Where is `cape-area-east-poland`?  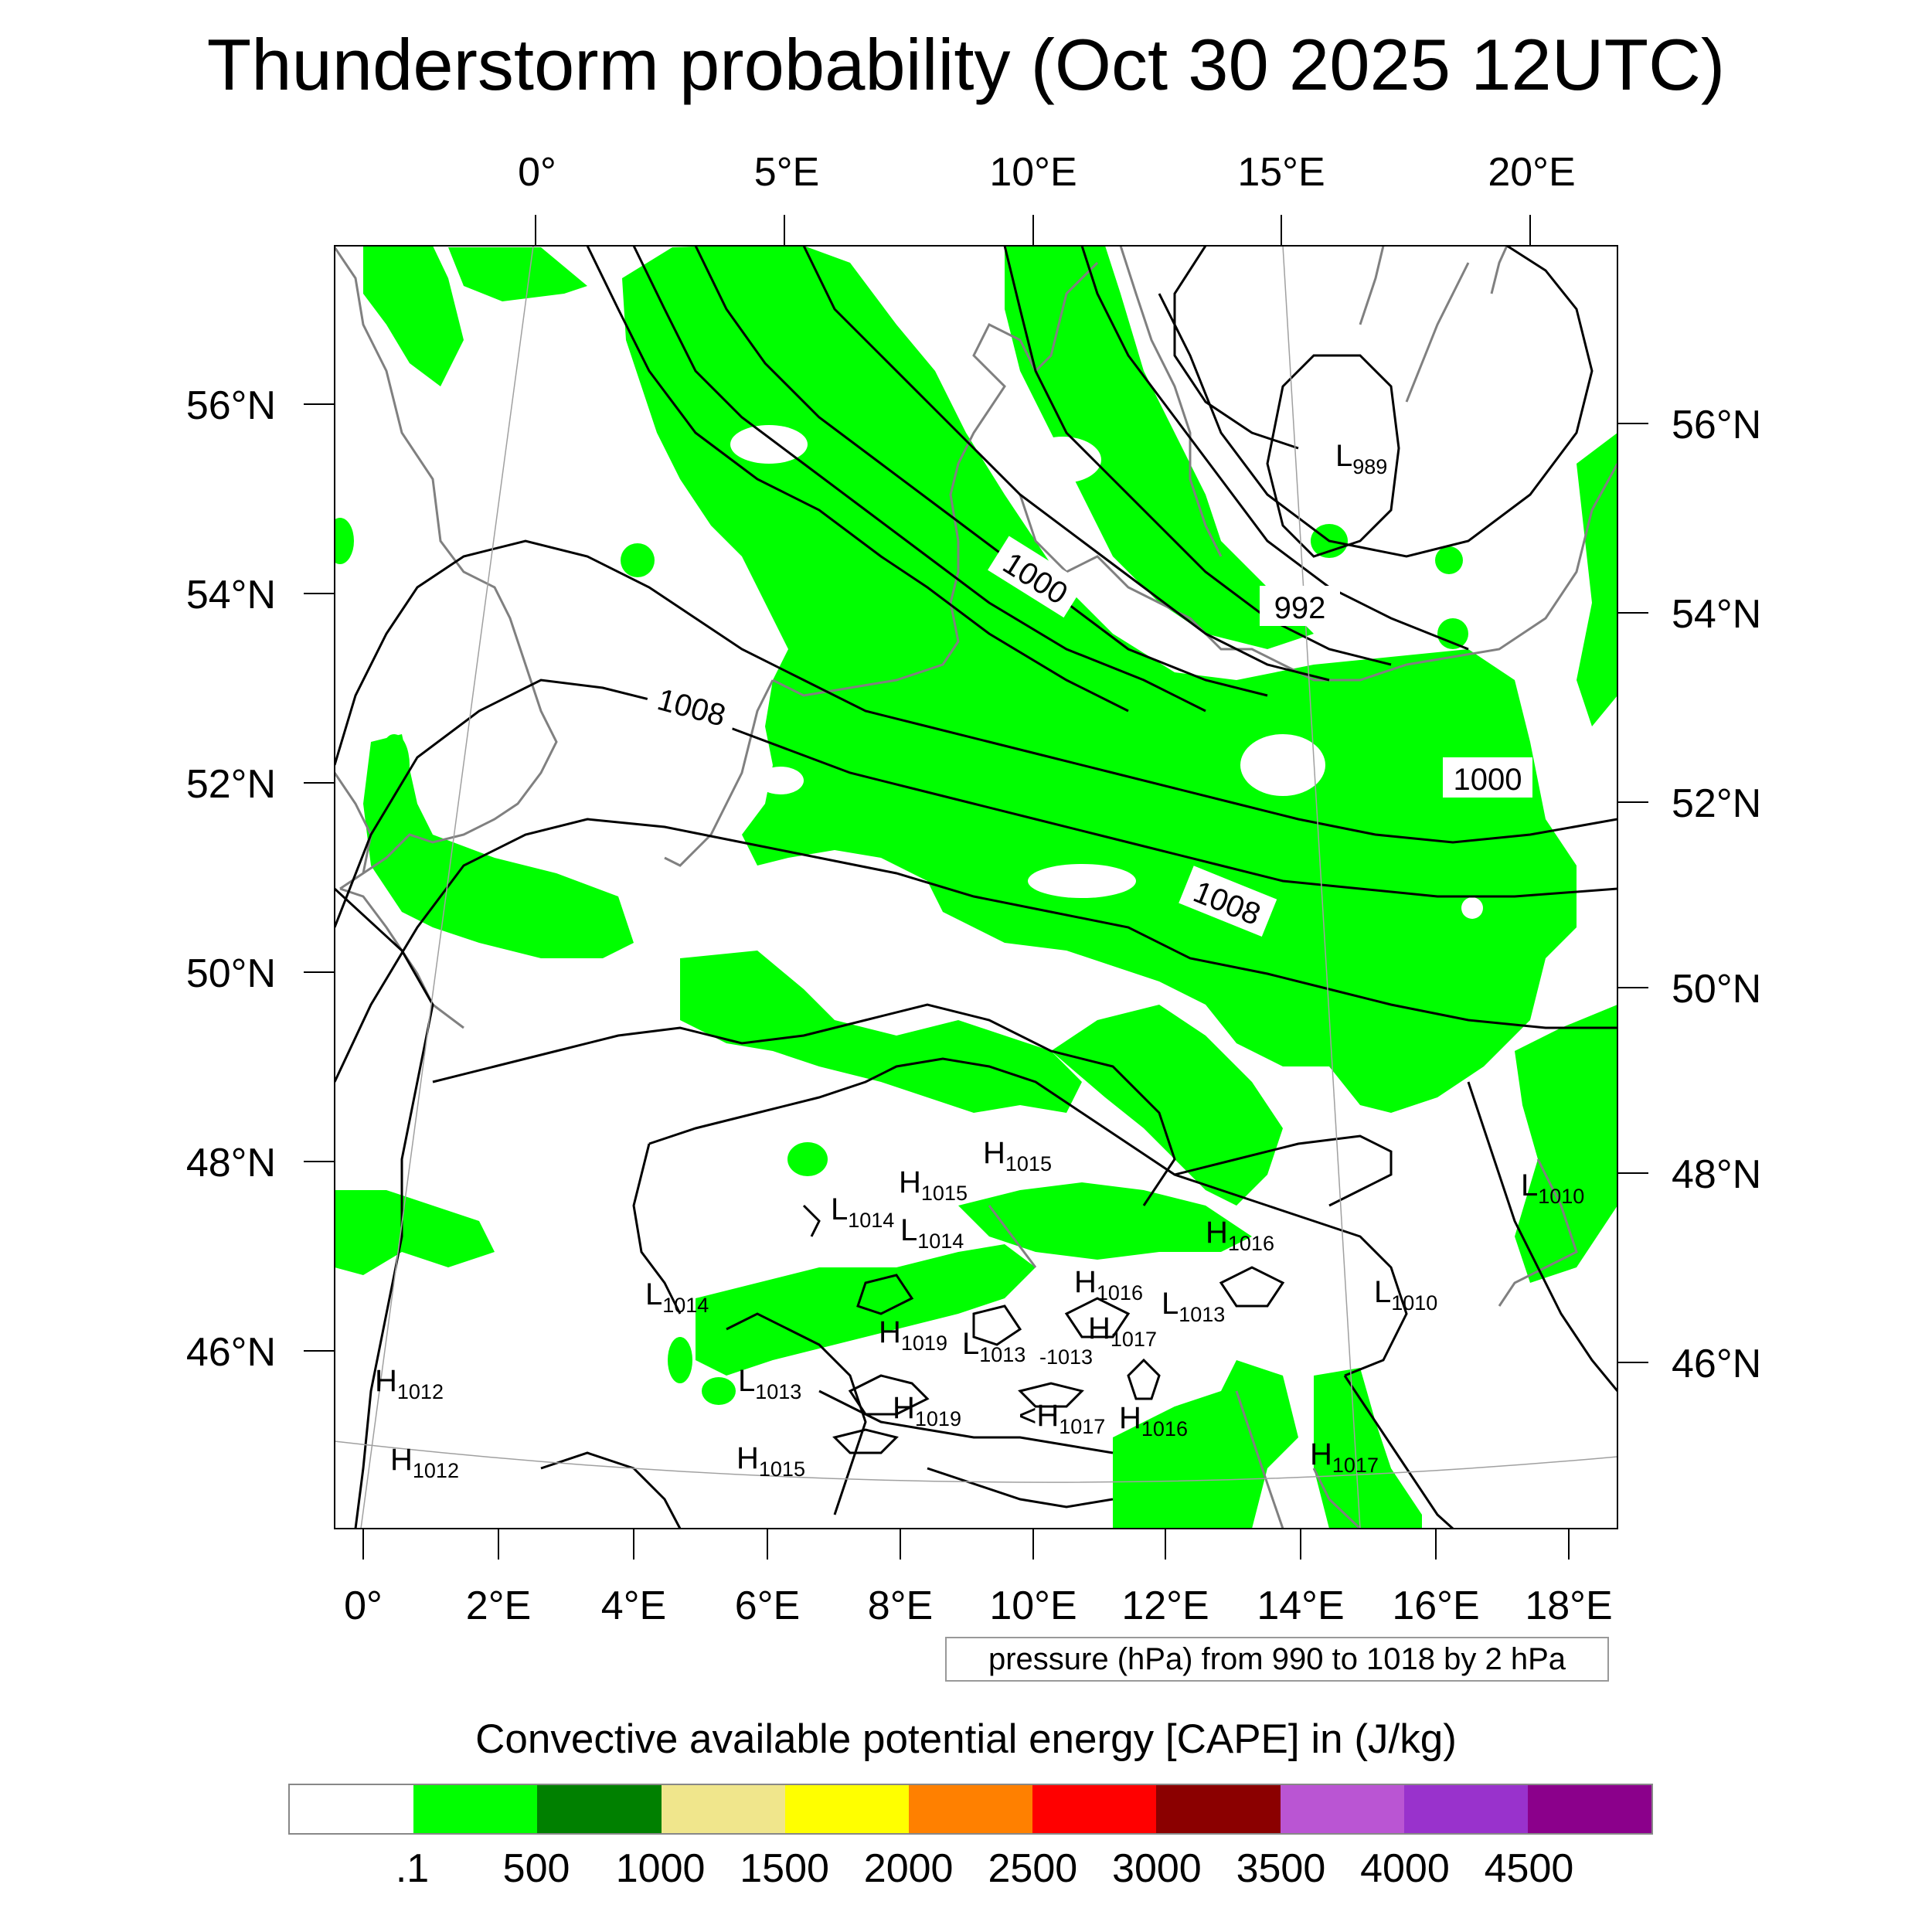
cape-area-east-poland is located at coordinates (1566, 1144).